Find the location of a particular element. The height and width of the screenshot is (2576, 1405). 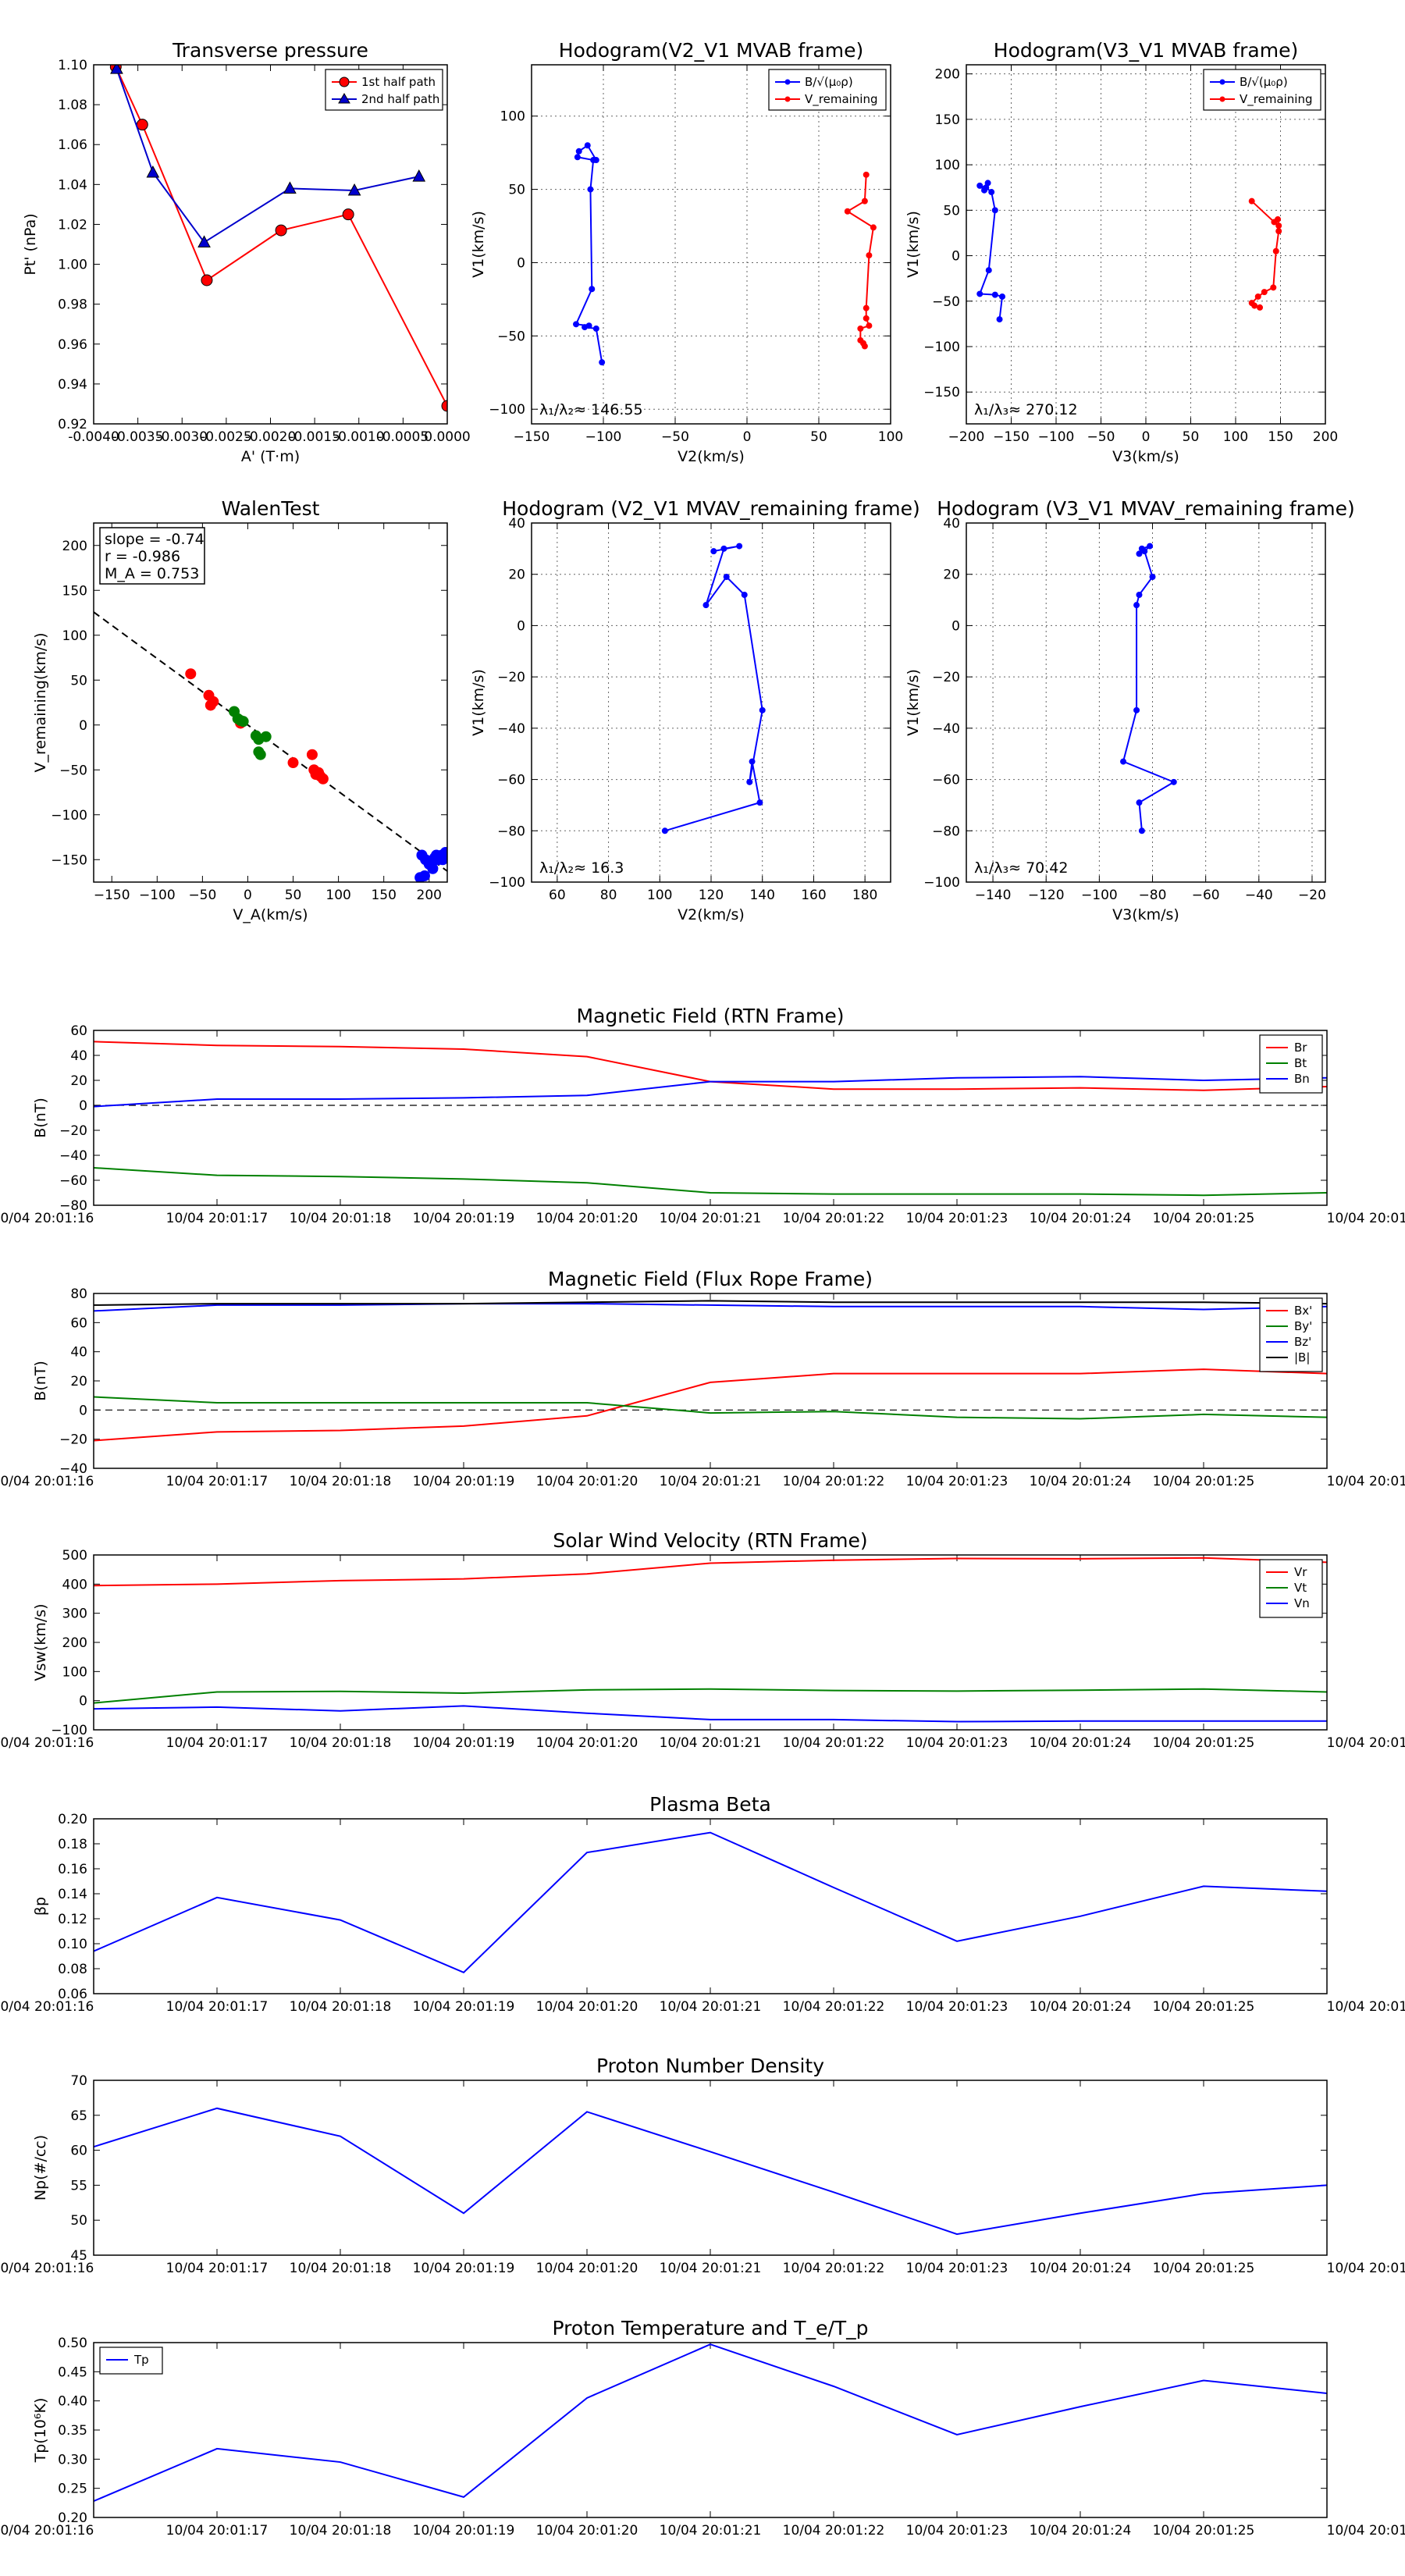

y-tick-label: 0.14 is located at coordinates (72, 1895).